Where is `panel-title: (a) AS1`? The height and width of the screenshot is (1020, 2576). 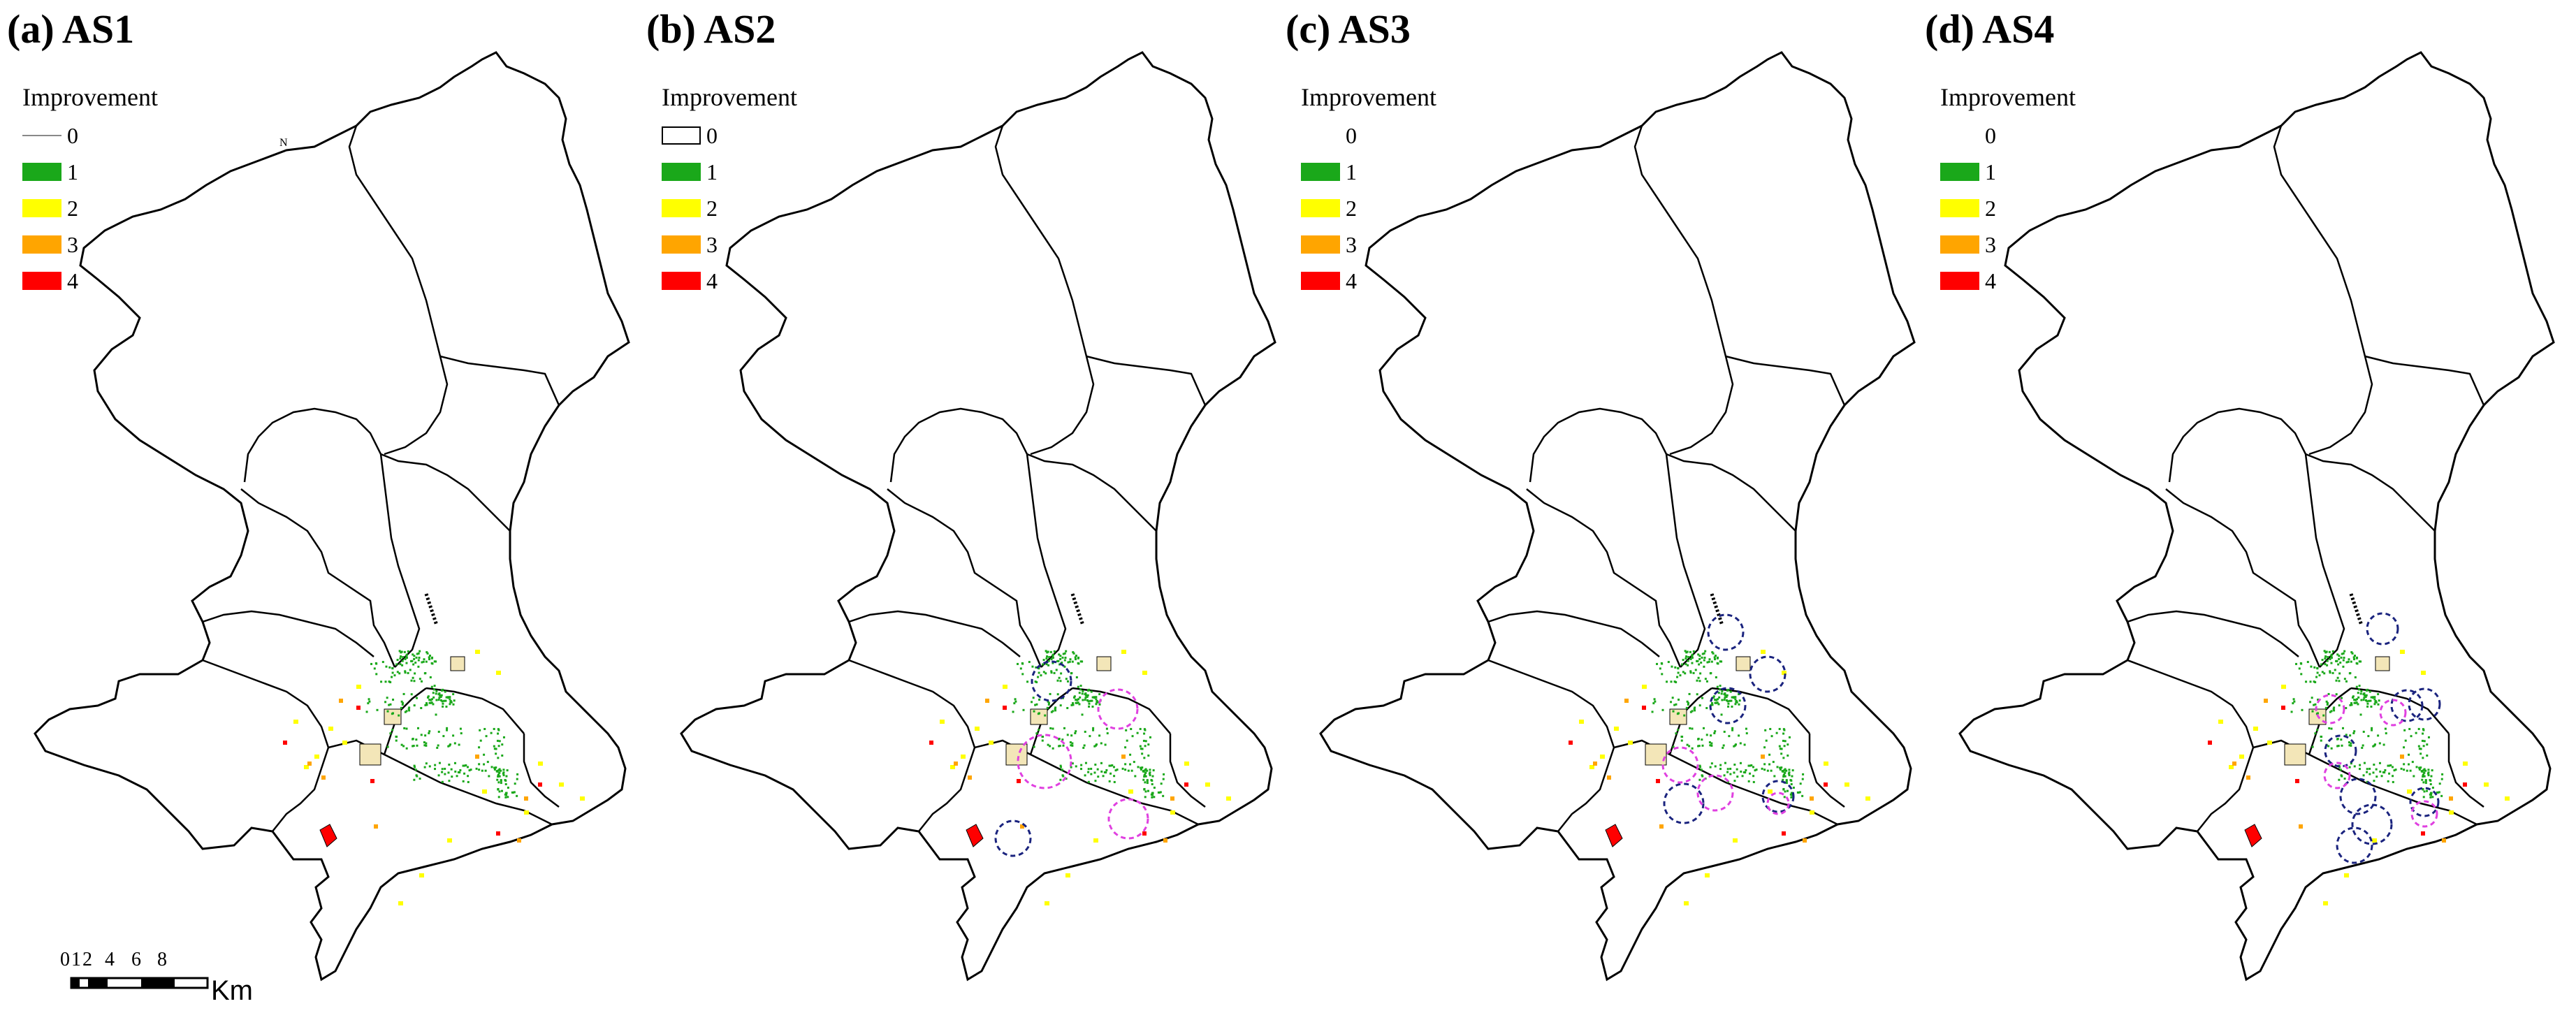
panel-title: (a) AS1 is located at coordinates (71, 29).